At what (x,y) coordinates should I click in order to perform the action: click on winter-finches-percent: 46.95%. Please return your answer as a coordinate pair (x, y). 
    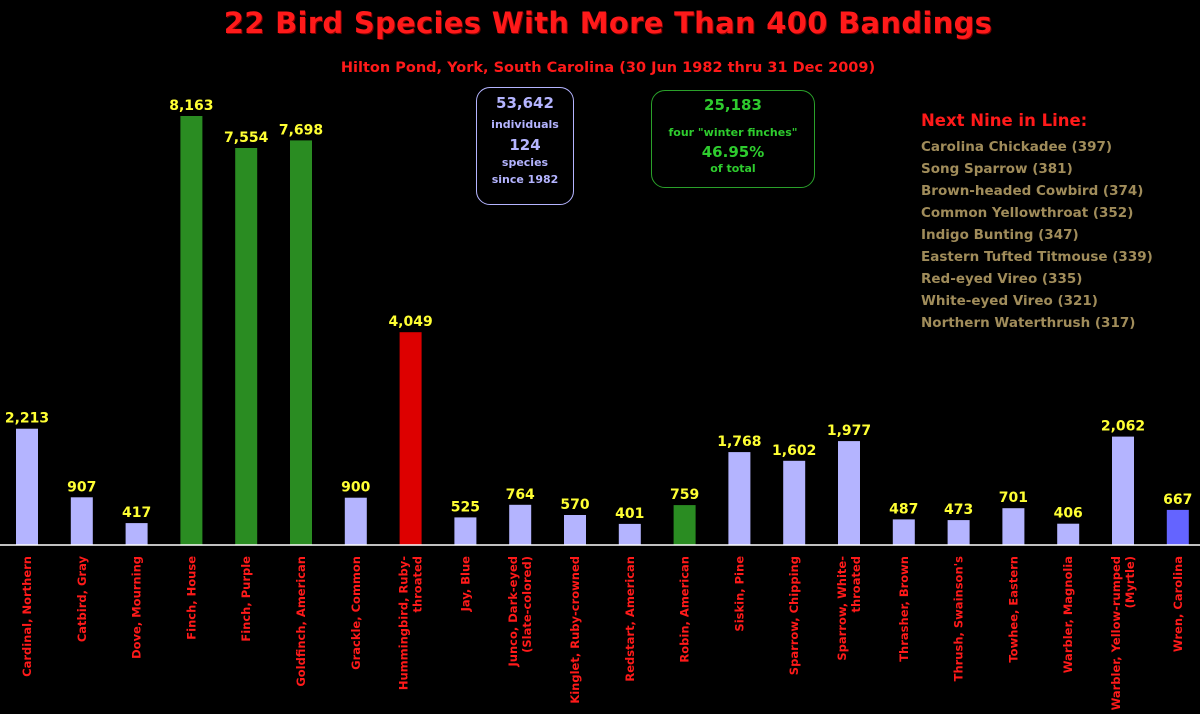
    Looking at the image, I should click on (733, 152).